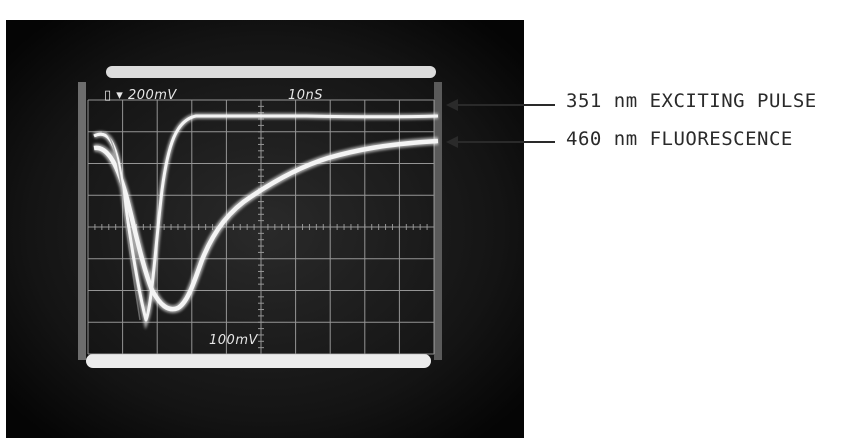 This screenshot has width=865, height=438. What do you see at coordinates (306, 95) in the screenshot?
I see `timebase-label: 10nS` at bounding box center [306, 95].